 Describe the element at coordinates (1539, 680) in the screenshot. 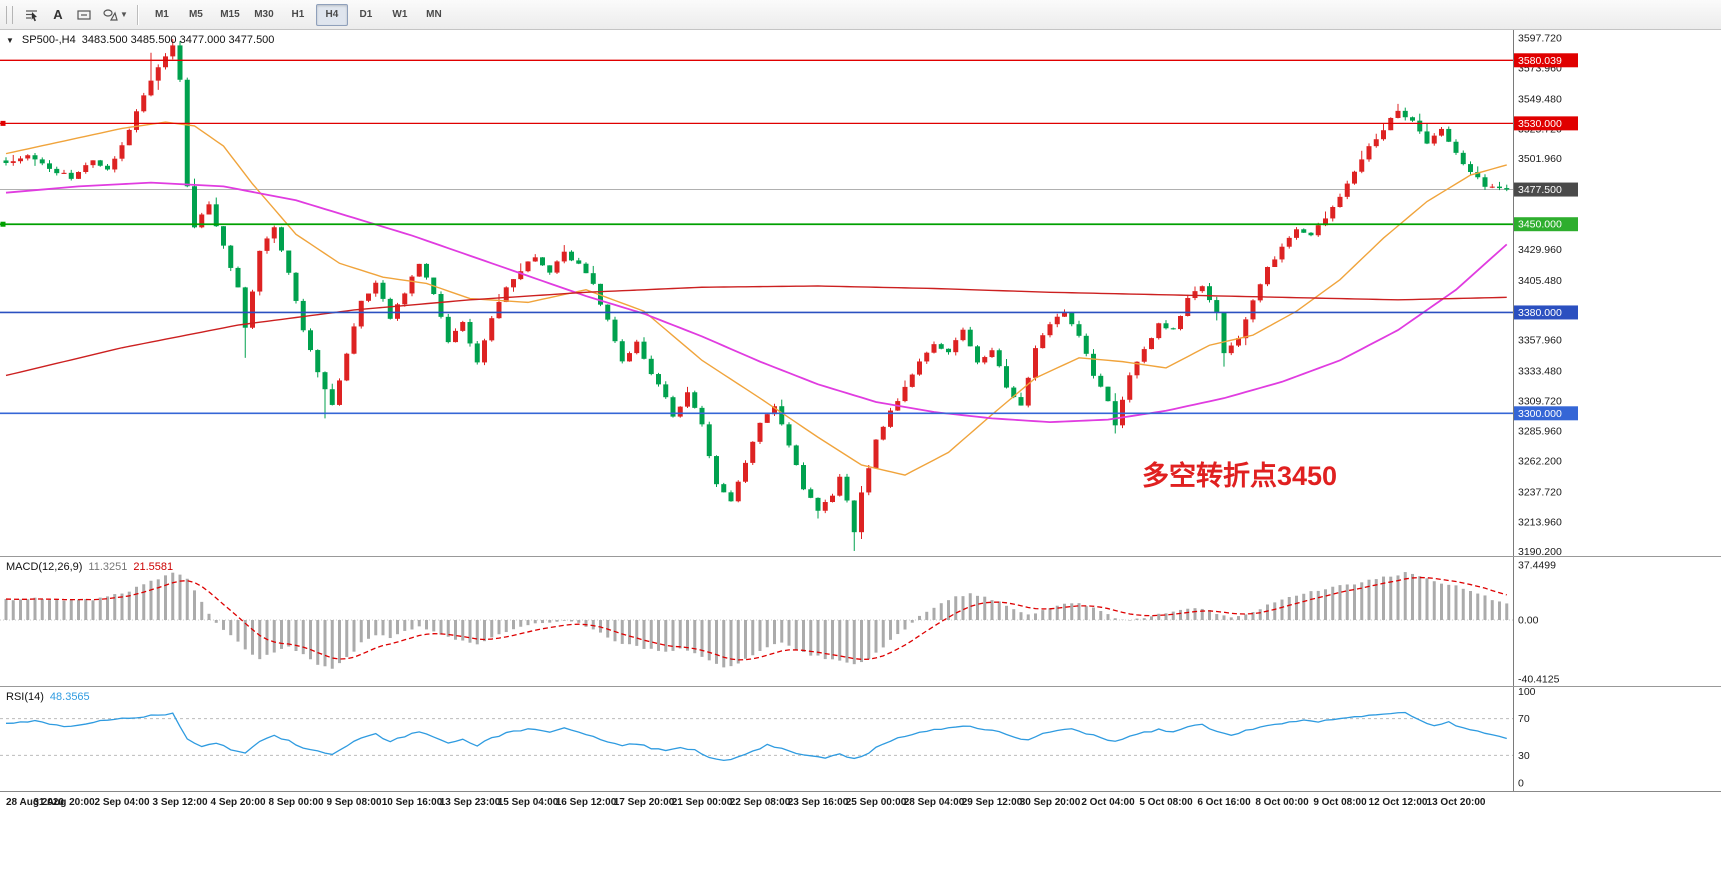

I see `svg-text: -40.4125` at that location.